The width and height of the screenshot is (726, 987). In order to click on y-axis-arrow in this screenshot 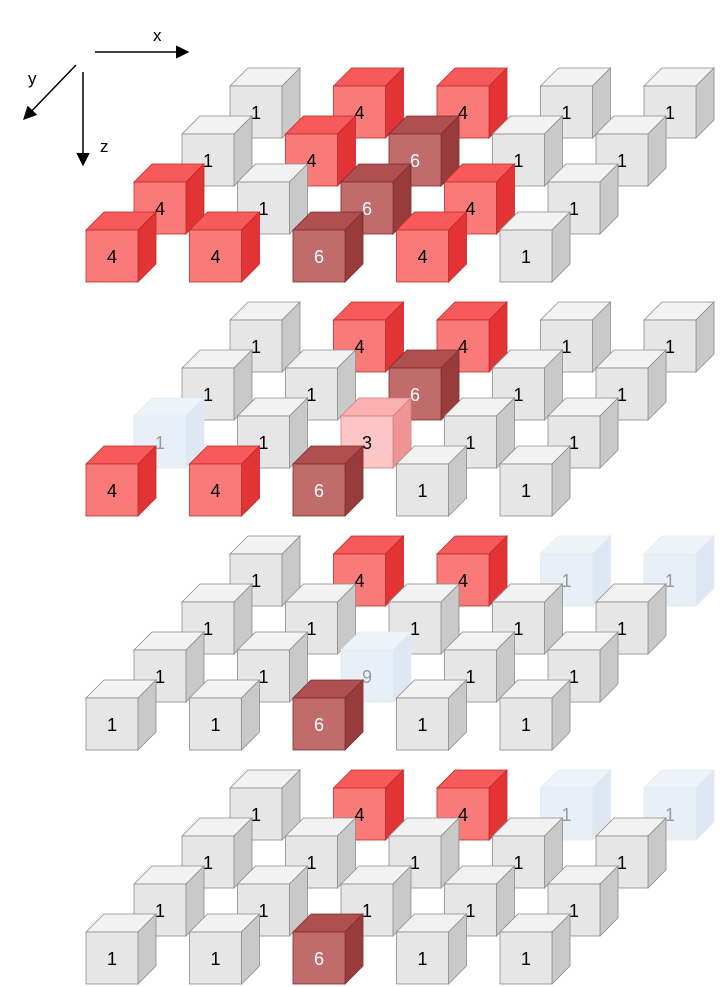, I will do `click(50, 92)`.